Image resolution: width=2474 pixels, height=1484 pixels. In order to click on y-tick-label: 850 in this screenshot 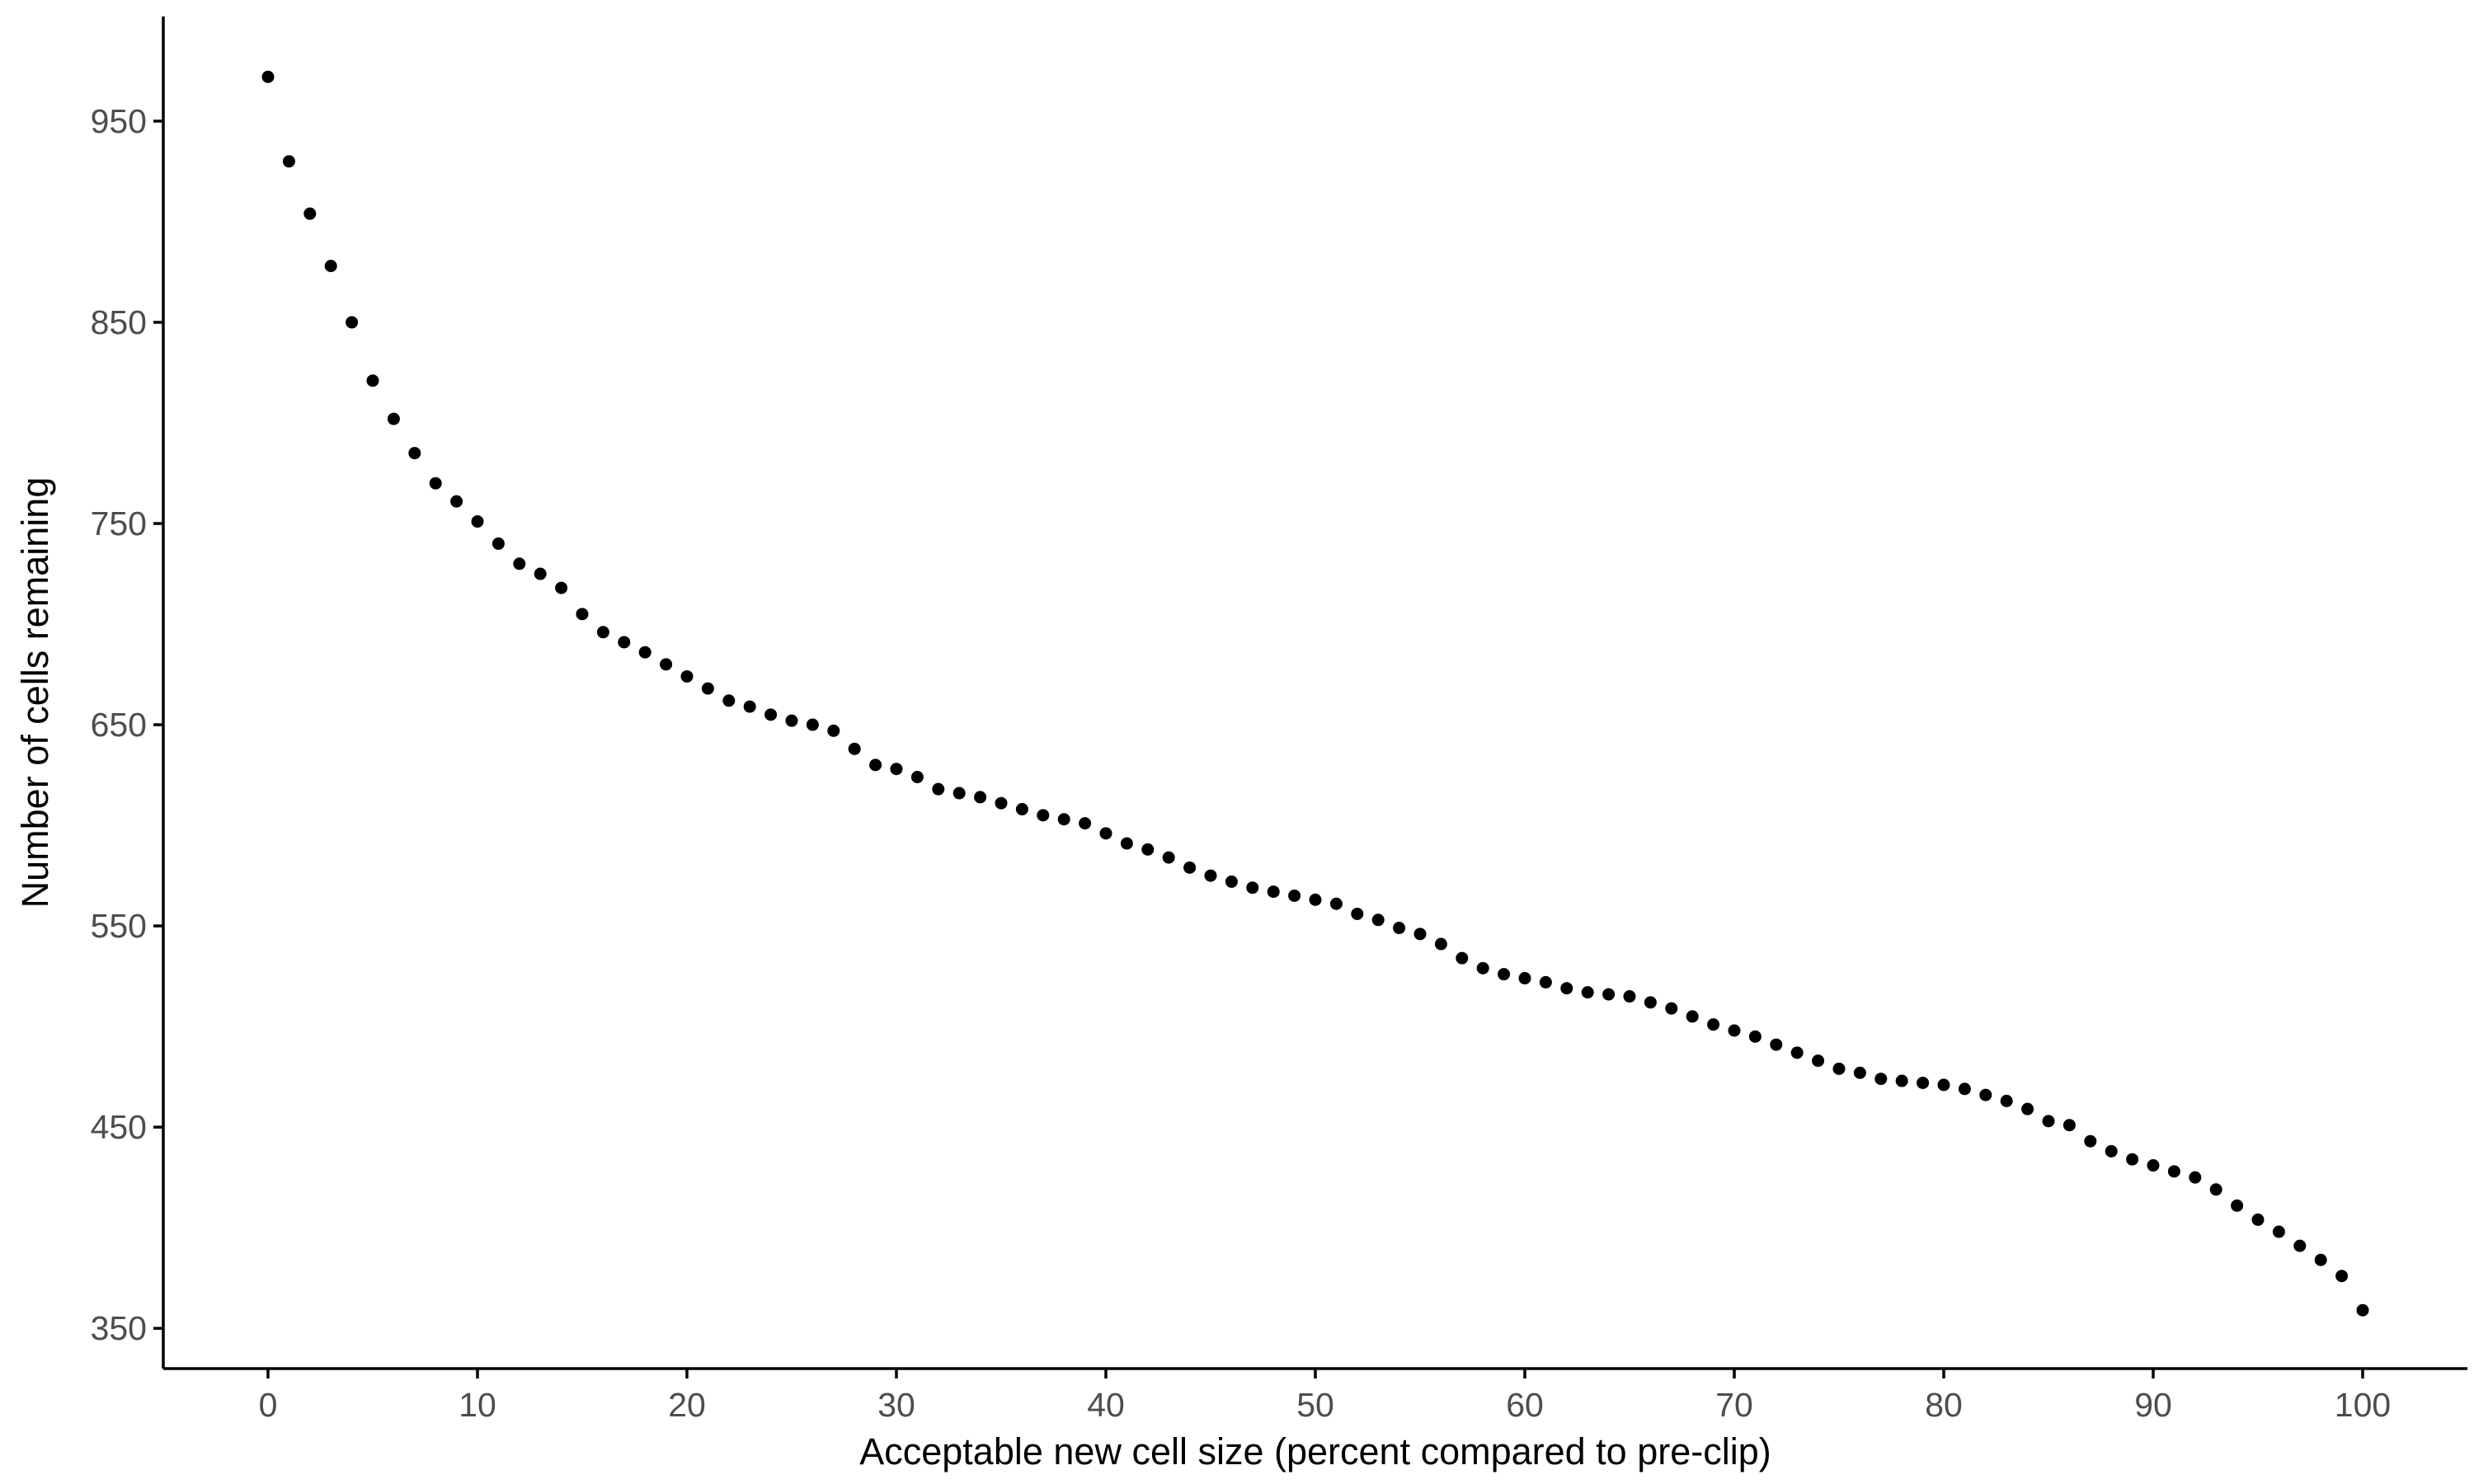, I will do `click(119, 322)`.